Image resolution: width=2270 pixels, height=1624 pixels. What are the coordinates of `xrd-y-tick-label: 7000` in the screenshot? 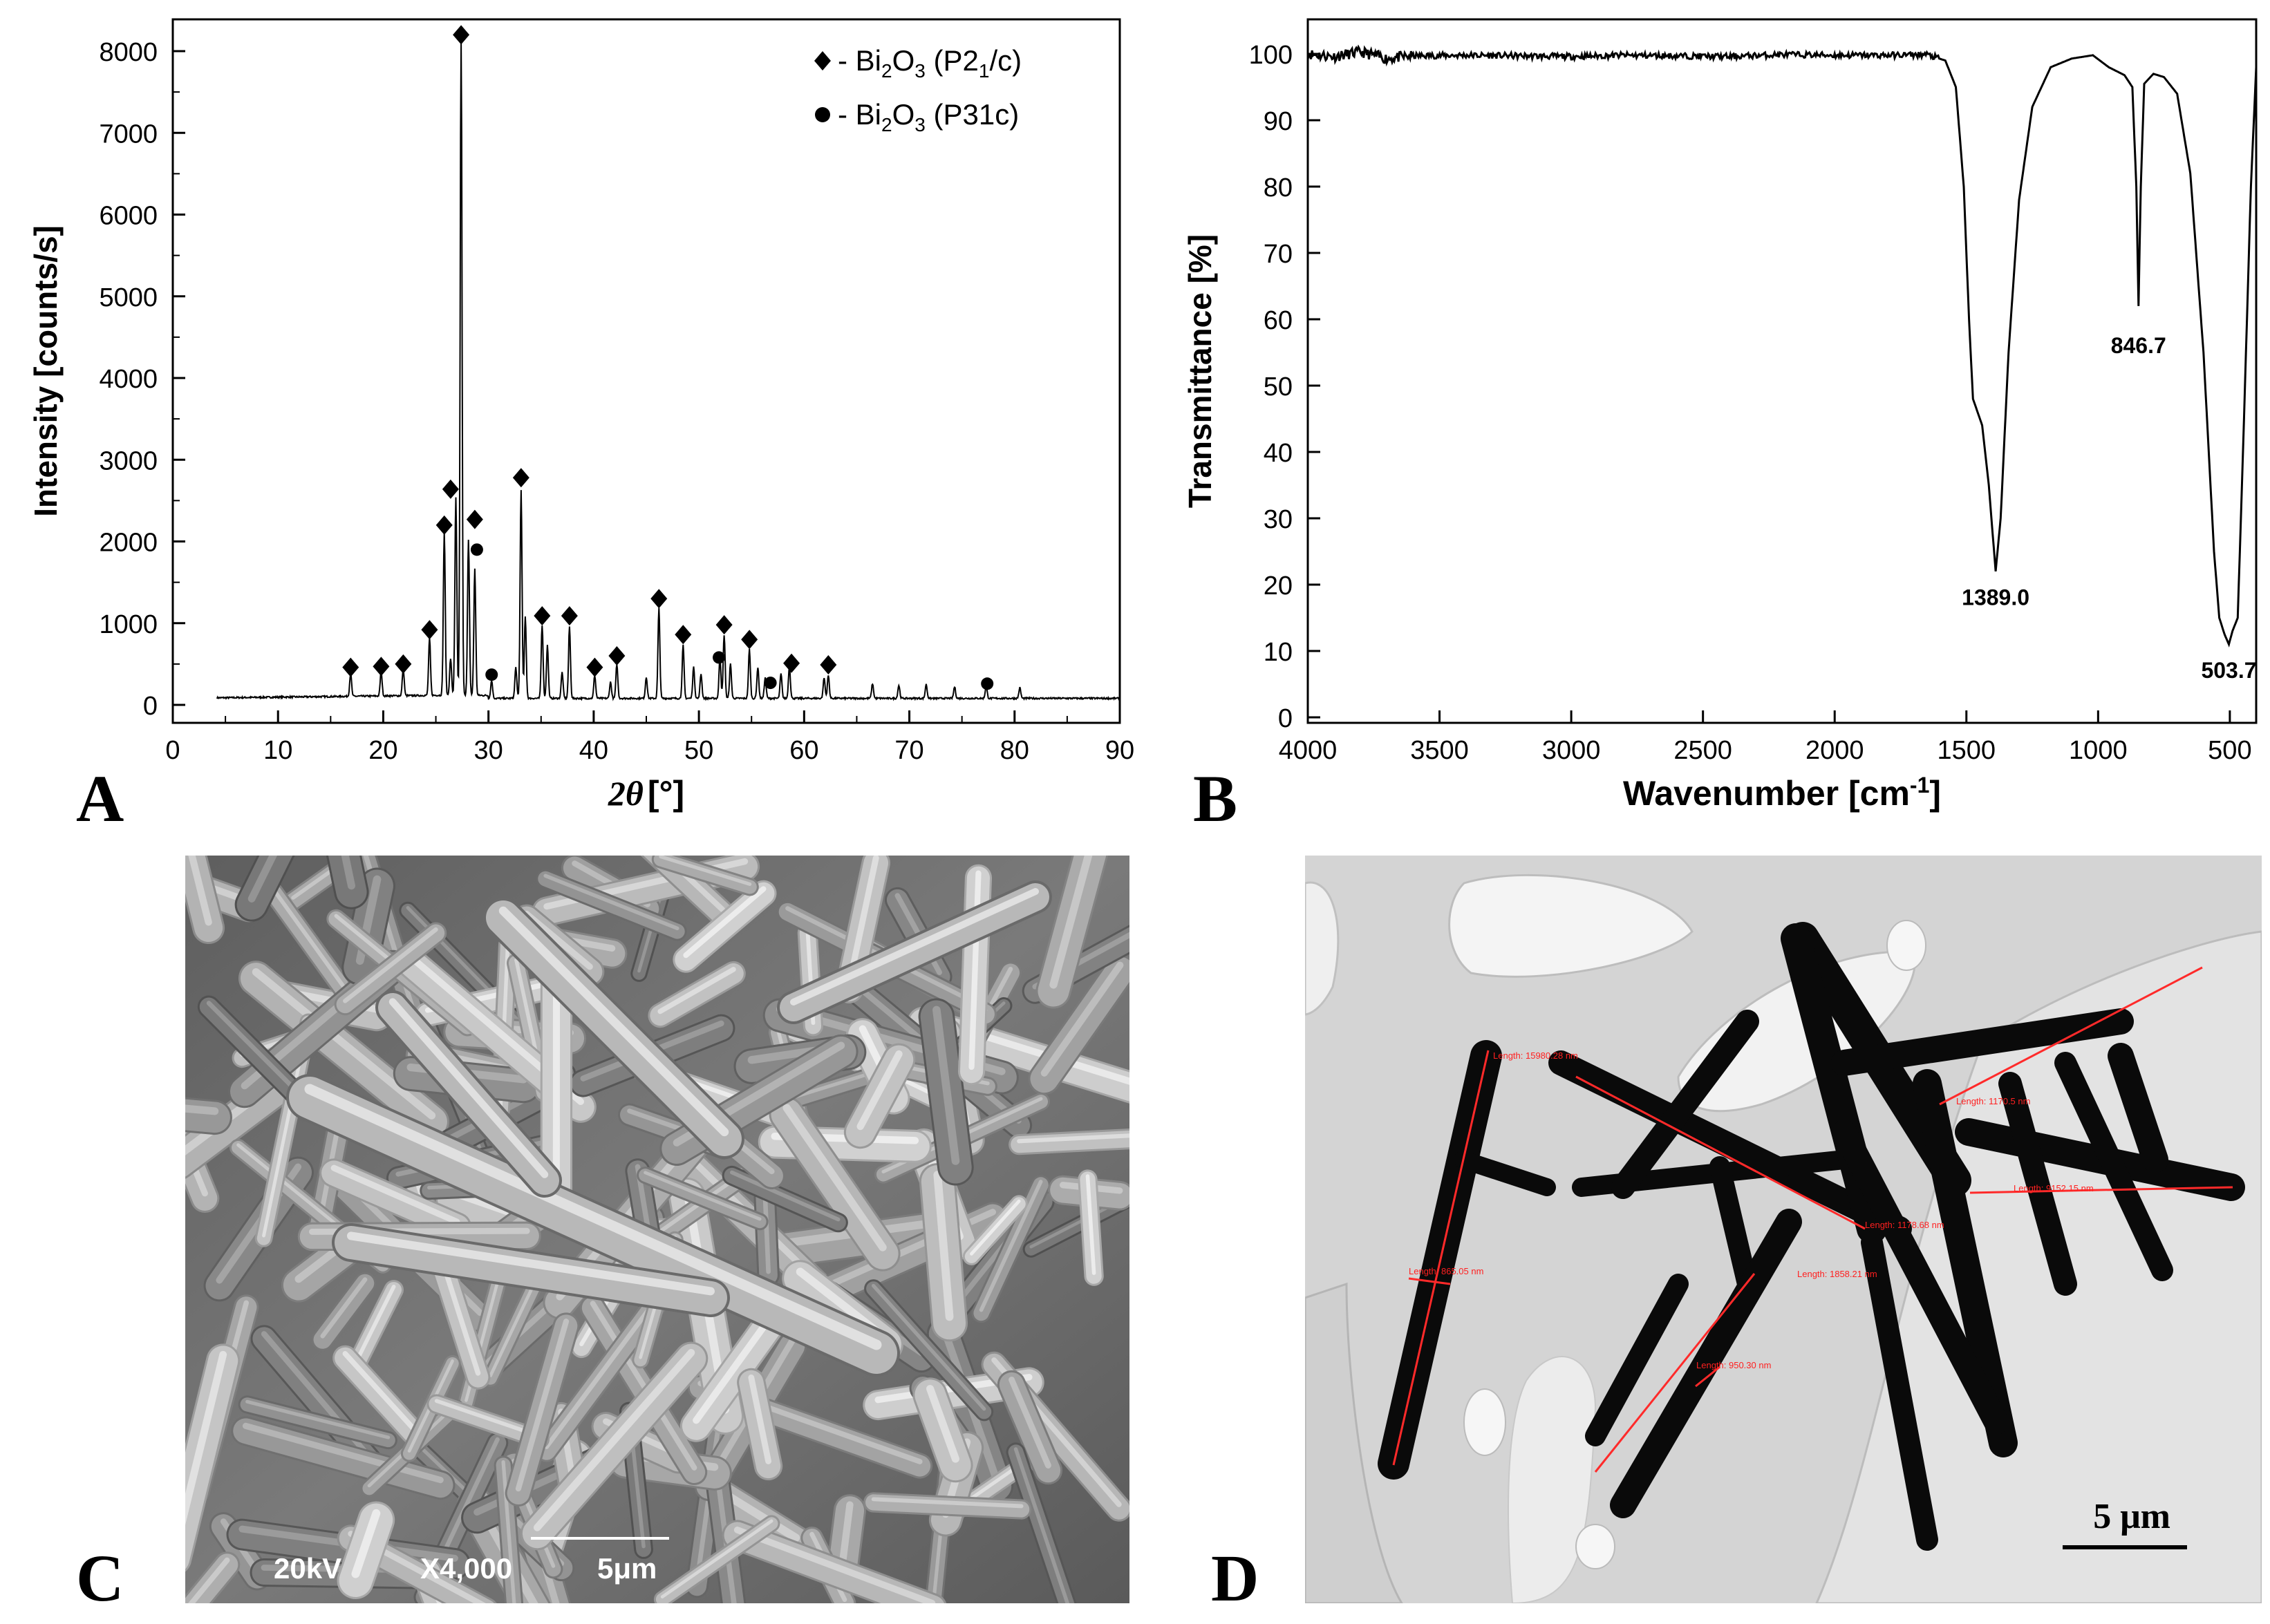 It's located at (128, 134).